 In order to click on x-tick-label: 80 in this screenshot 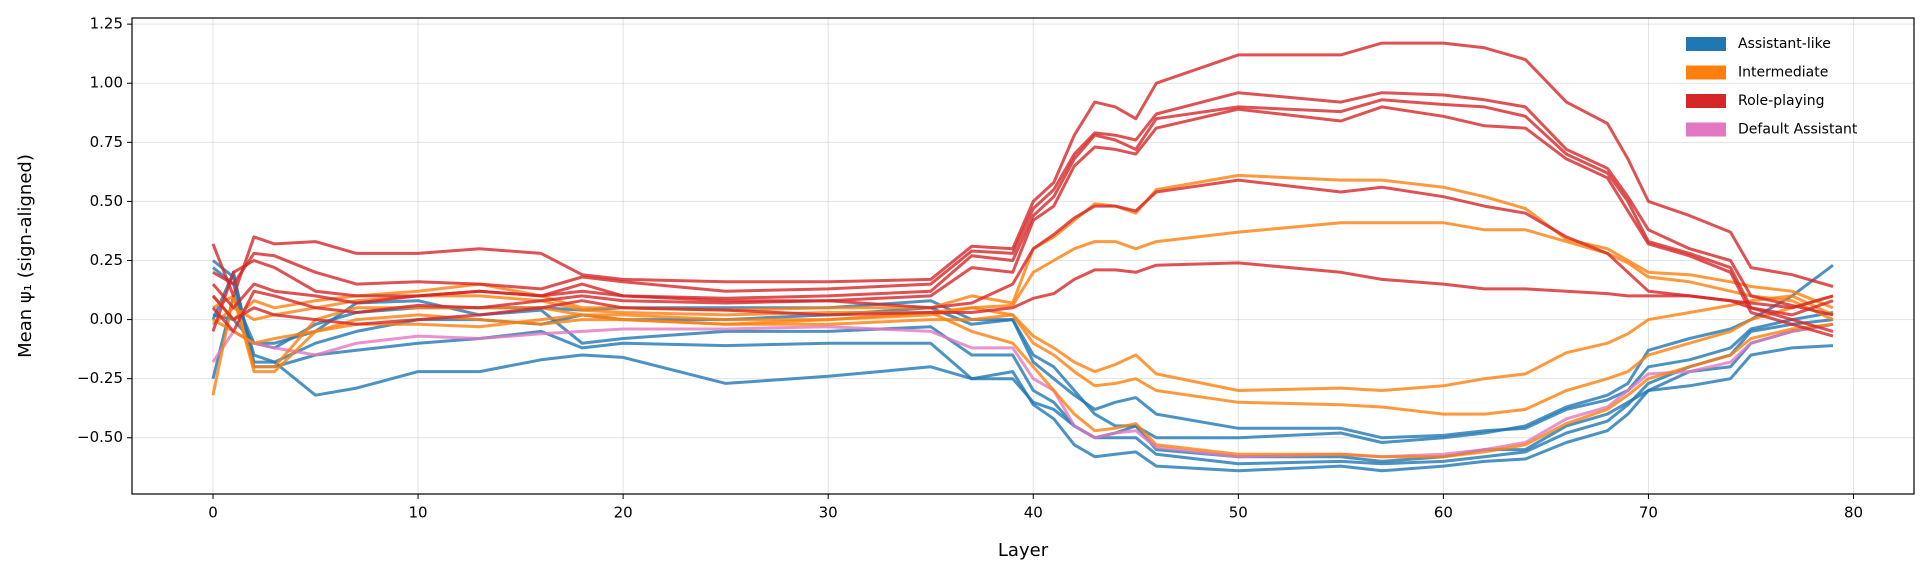, I will do `click(1853, 513)`.